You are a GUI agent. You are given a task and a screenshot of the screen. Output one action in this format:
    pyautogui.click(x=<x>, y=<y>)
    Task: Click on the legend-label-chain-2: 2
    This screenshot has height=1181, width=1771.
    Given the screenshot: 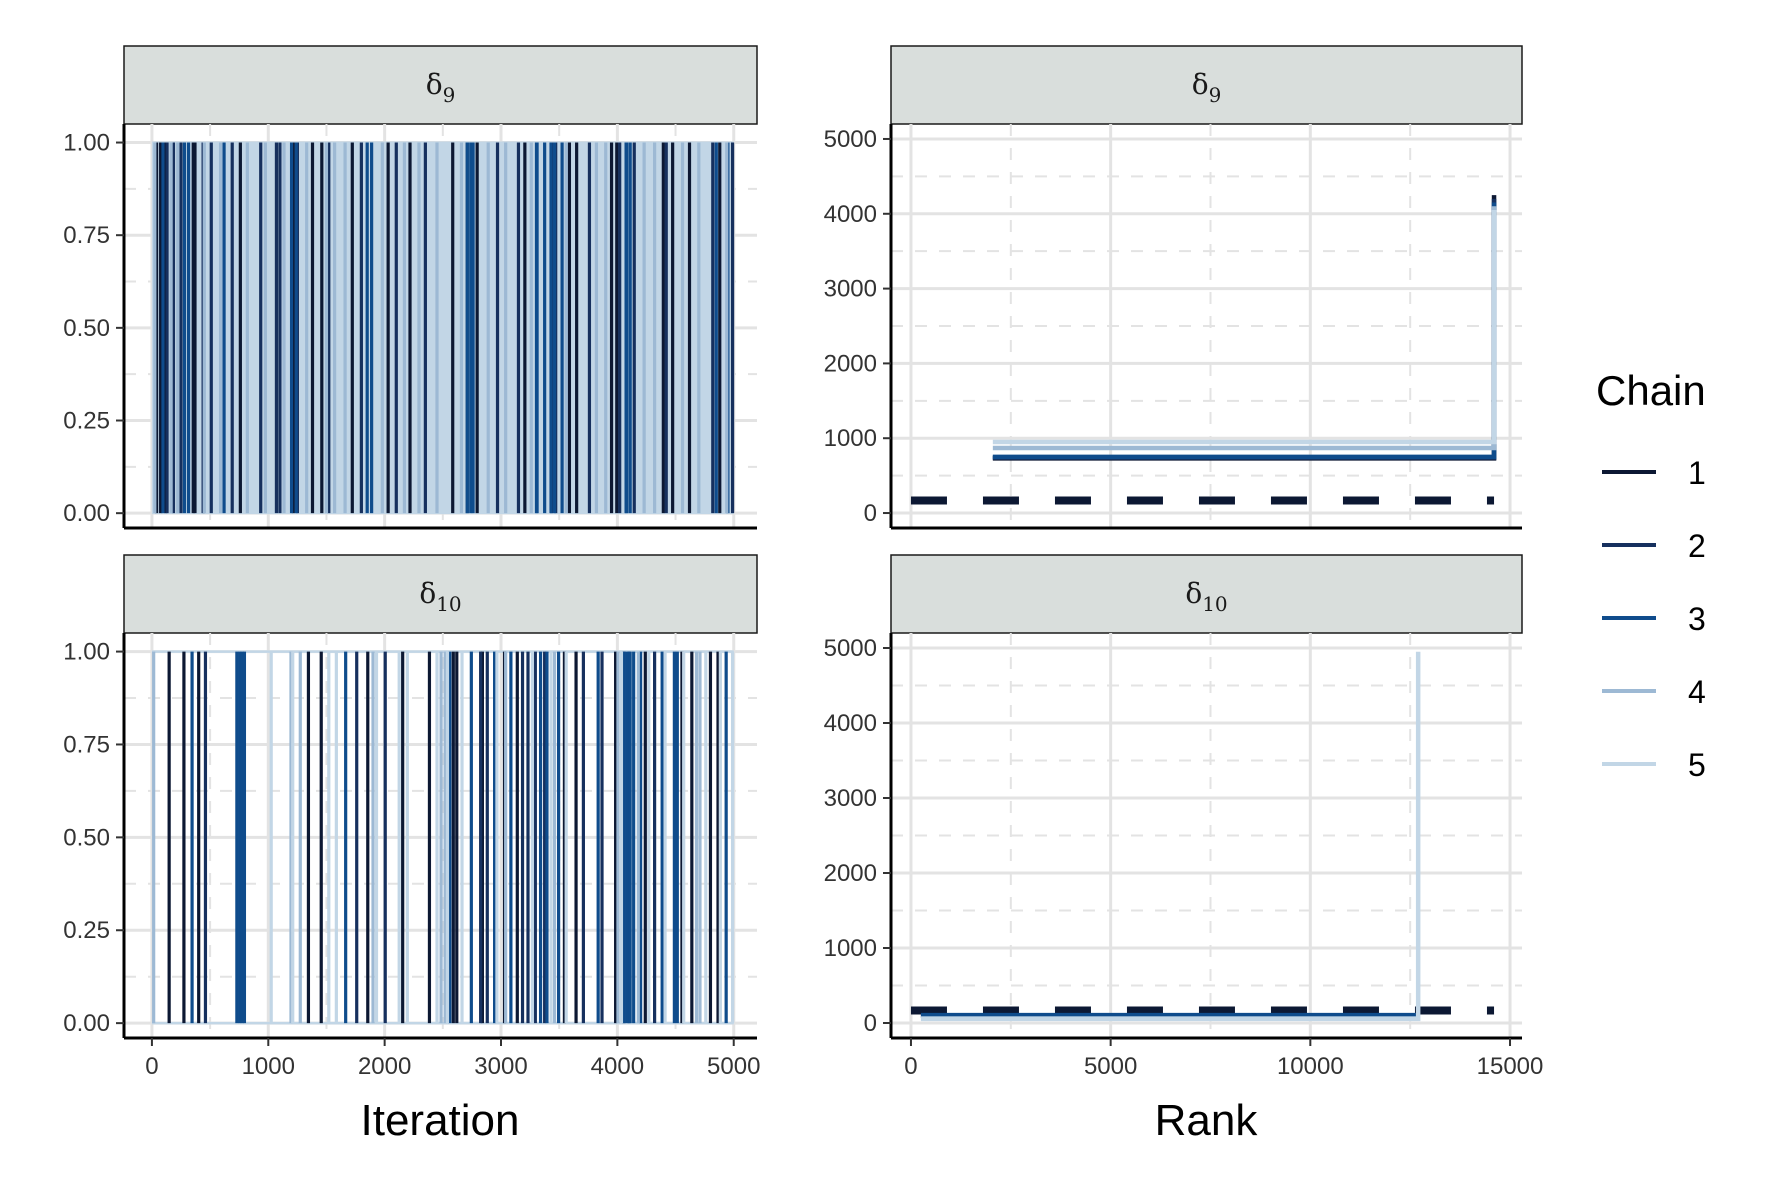 What is the action you would take?
    pyautogui.click(x=1697, y=546)
    